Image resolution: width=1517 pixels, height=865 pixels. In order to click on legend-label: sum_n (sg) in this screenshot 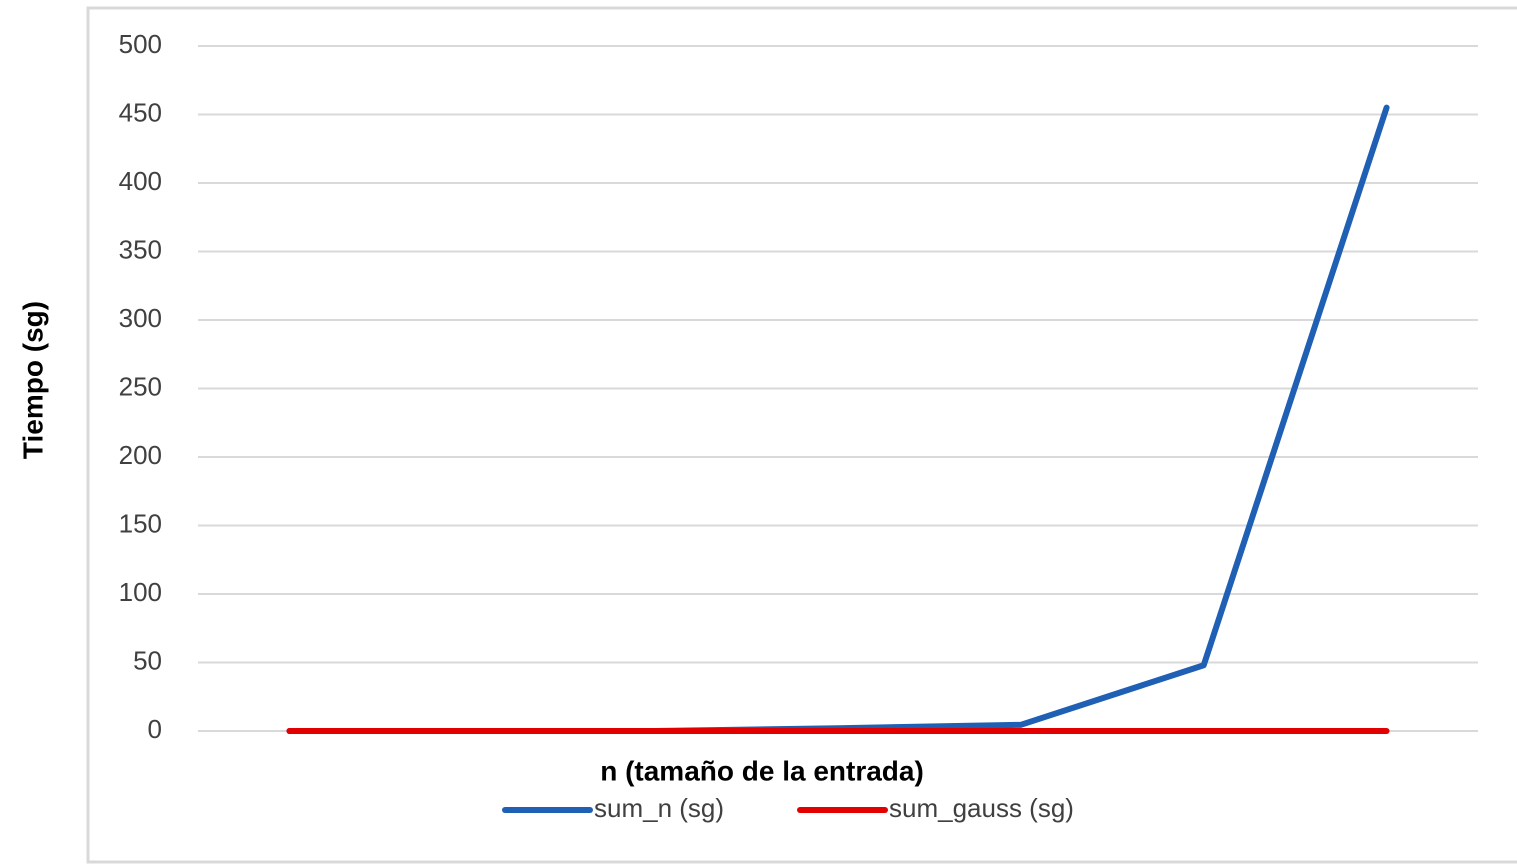, I will do `click(659, 808)`.